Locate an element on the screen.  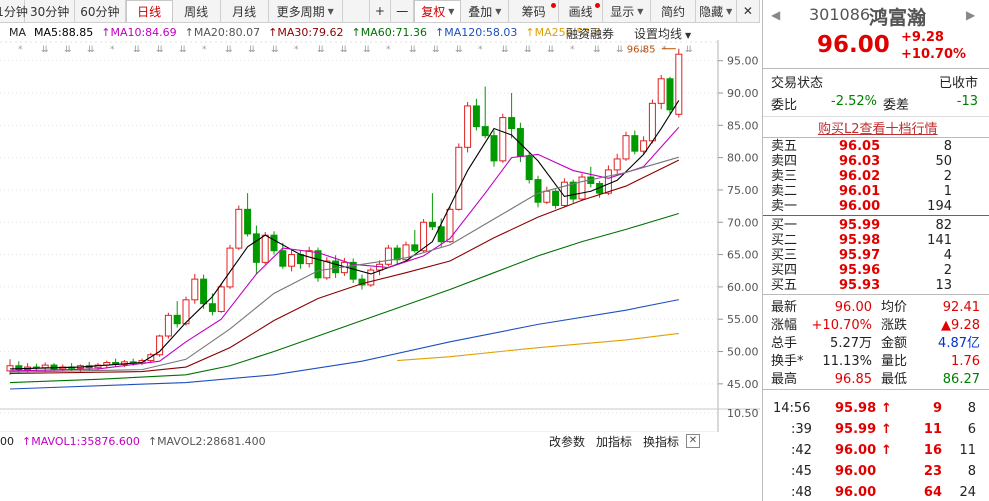
display-dropdown: 显示 ▼ is located at coordinates (627, 11).